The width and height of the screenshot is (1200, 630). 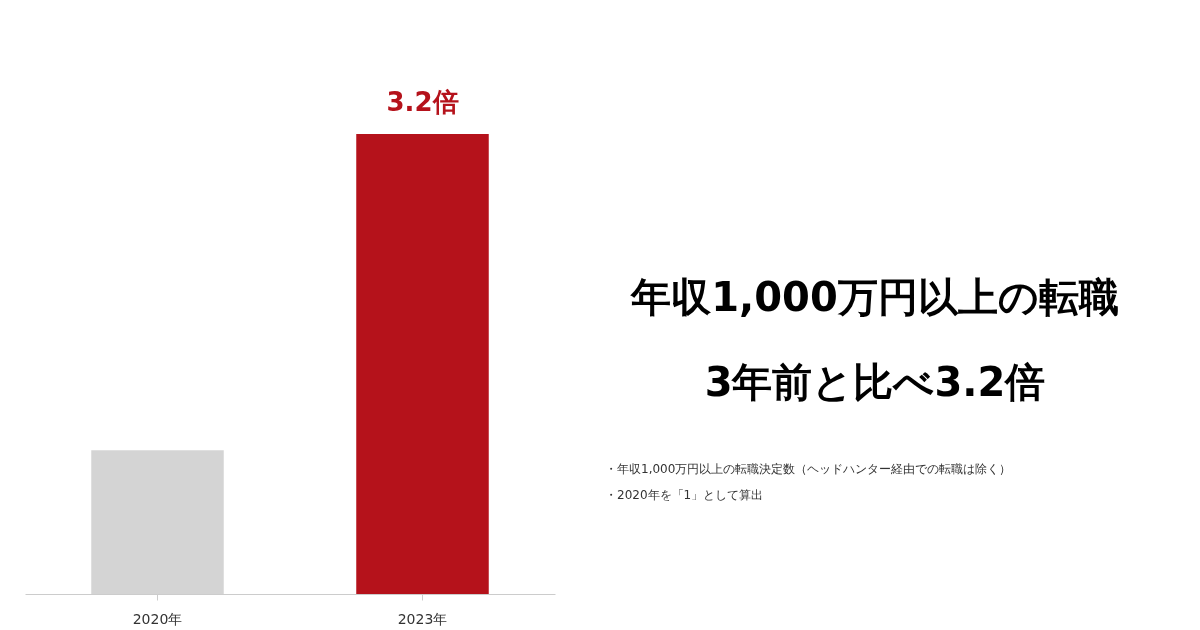 What do you see at coordinates (808, 469) in the screenshot?
I see `text: ・年収1,000万円以上の転職決定数（ヘッドハンター経由での転職は除く）` at bounding box center [808, 469].